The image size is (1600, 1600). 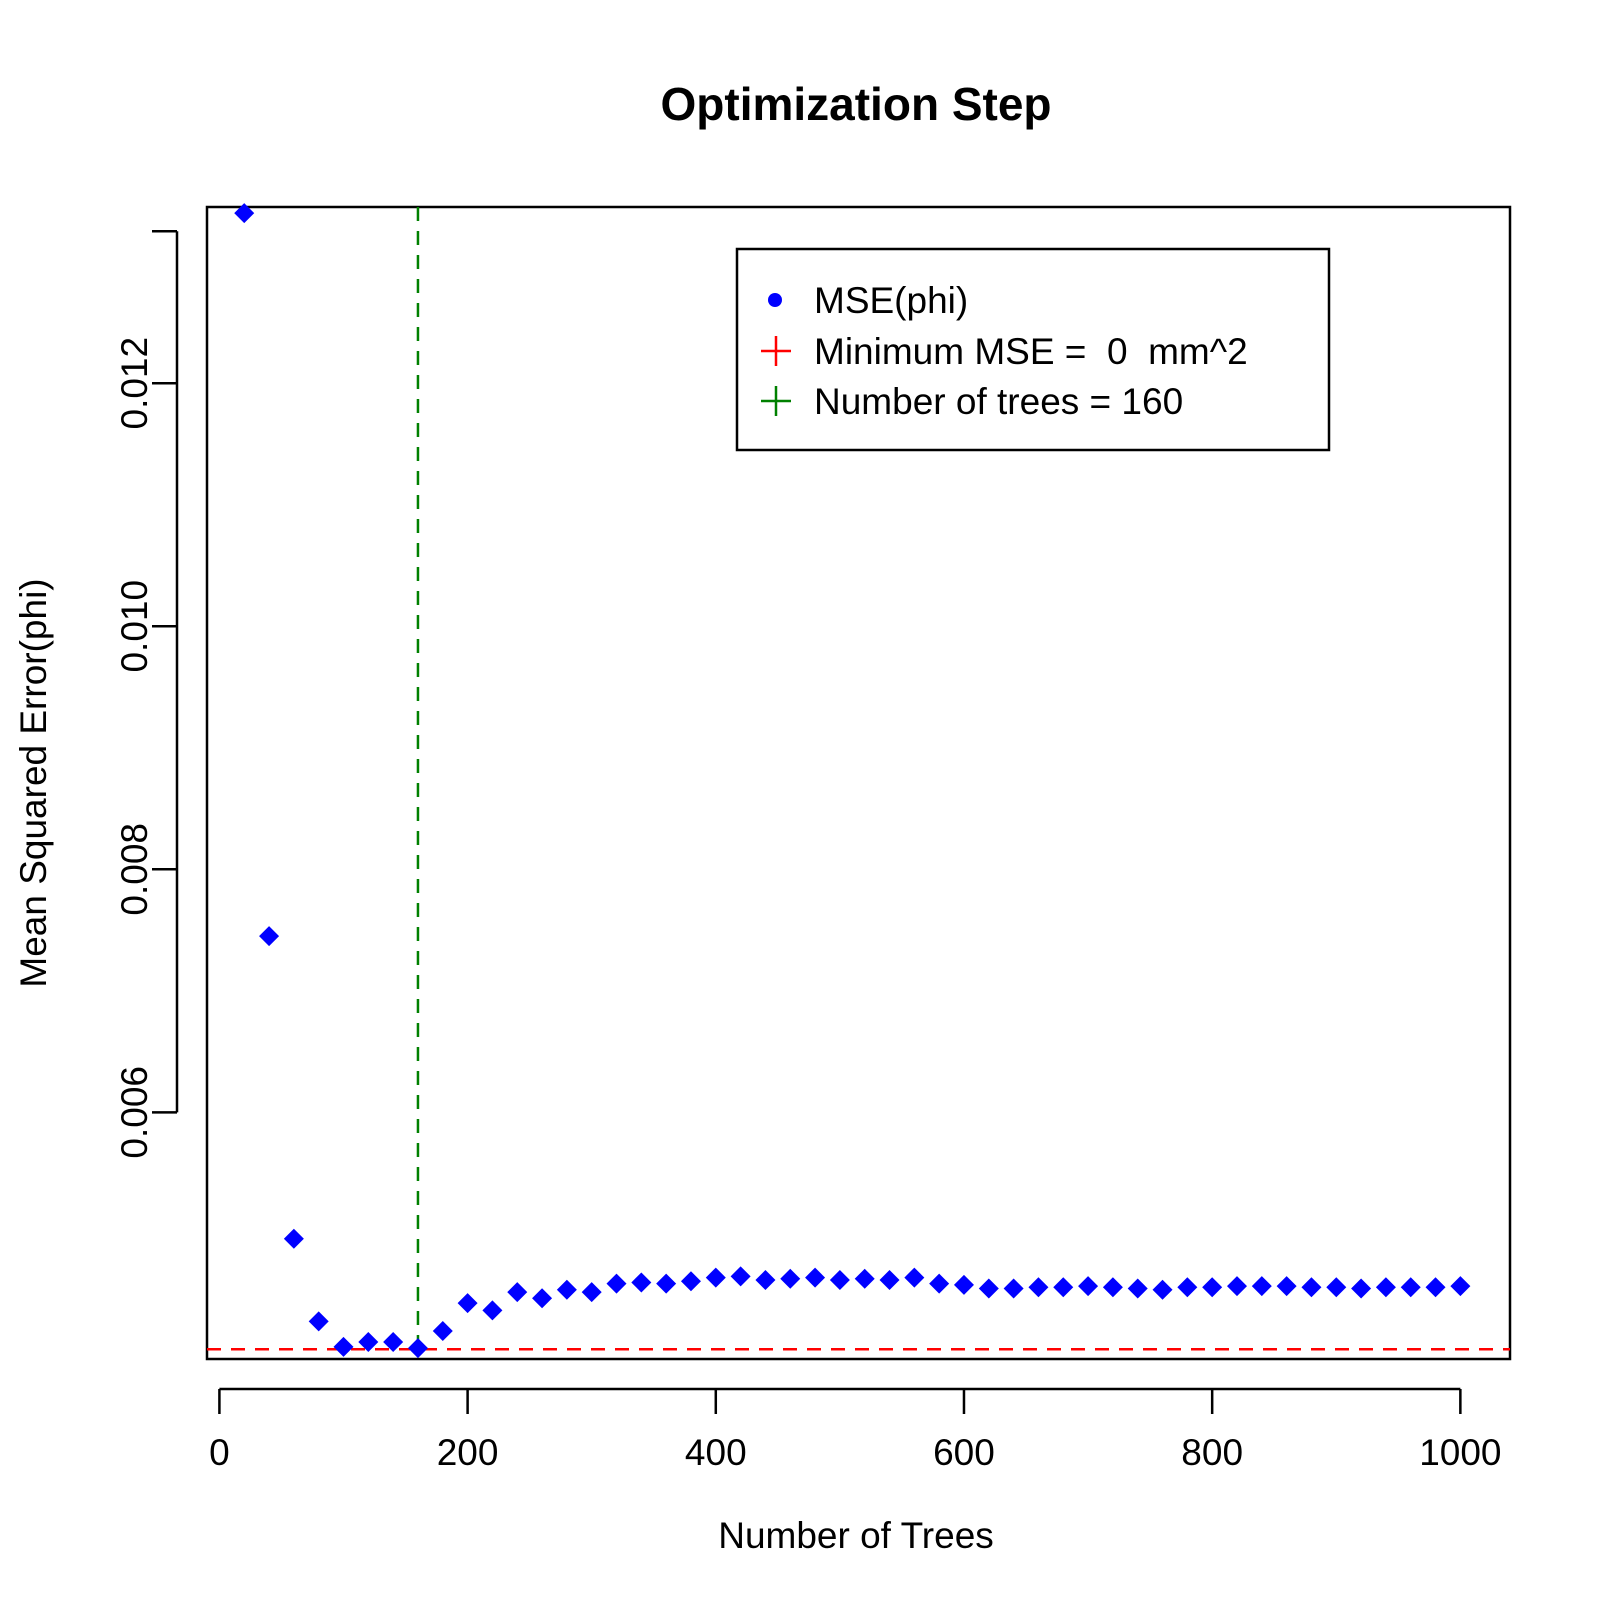 I want to click on x-tick-label: 0, so click(x=219, y=1452).